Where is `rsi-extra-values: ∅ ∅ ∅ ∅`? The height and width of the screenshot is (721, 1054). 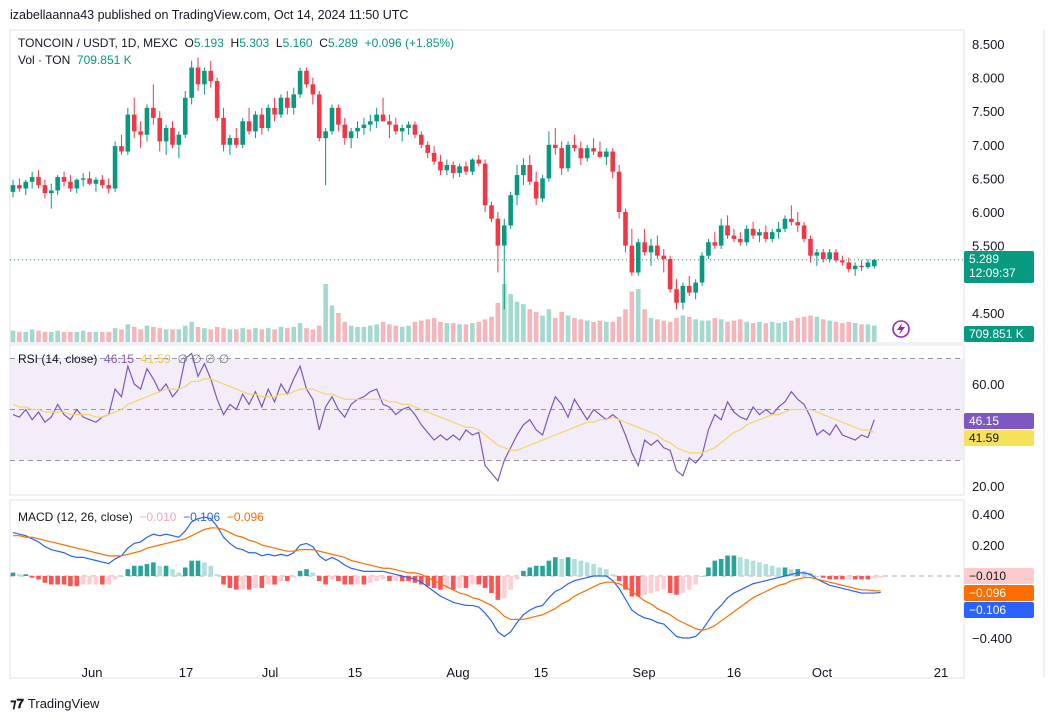 rsi-extra-values: ∅ ∅ ∅ ∅ is located at coordinates (203, 359).